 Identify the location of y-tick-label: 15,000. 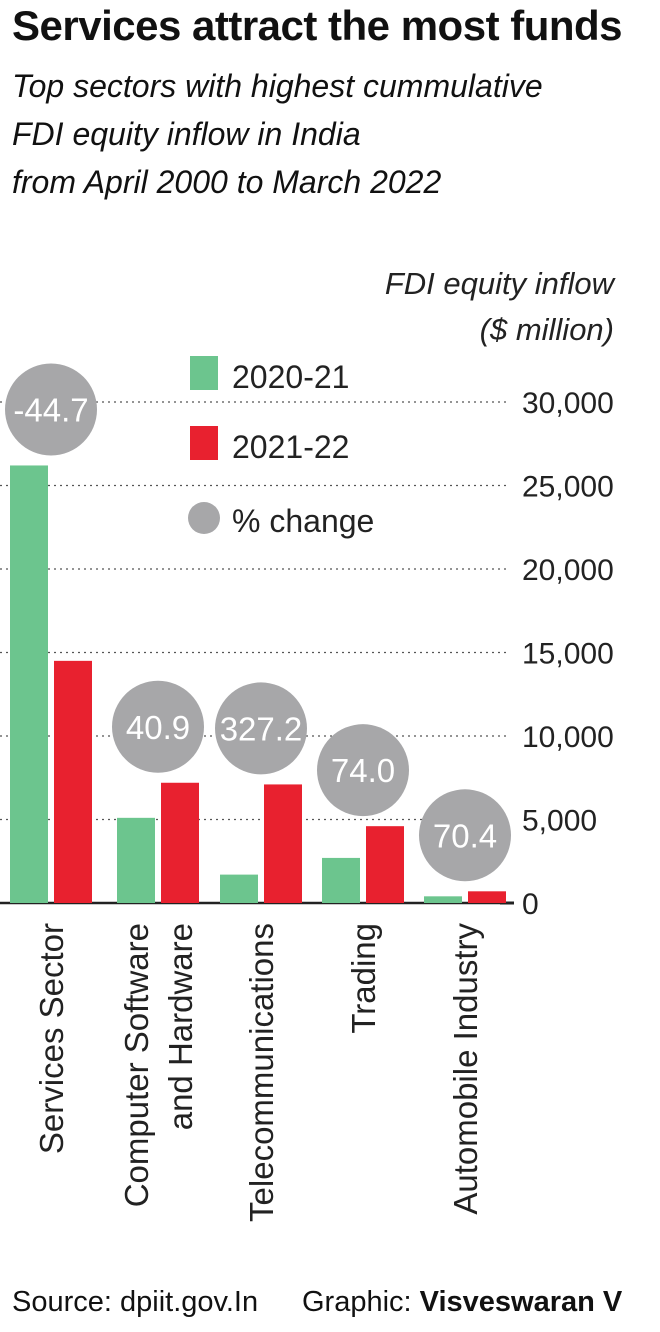
(568, 654).